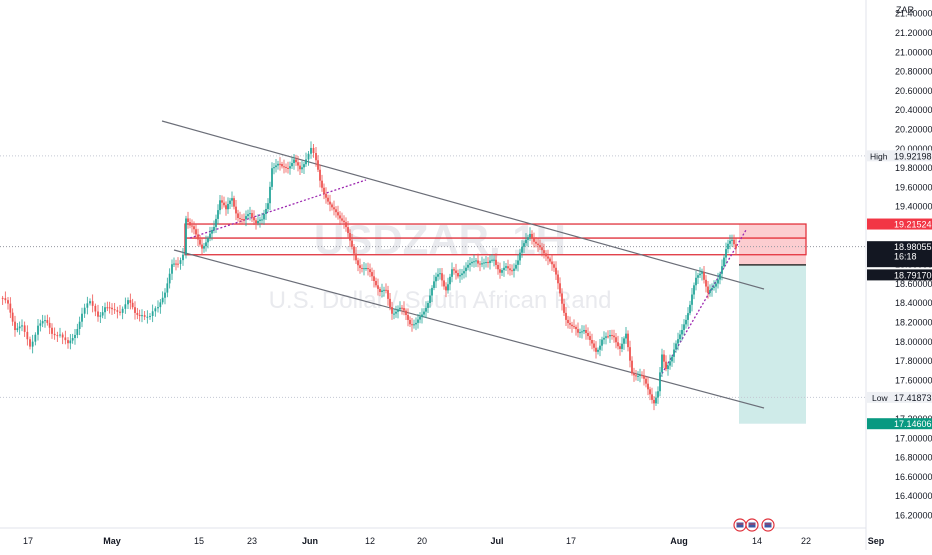  What do you see at coordinates (913, 207) in the screenshot?
I see `price-tick-label: 19.40000` at bounding box center [913, 207].